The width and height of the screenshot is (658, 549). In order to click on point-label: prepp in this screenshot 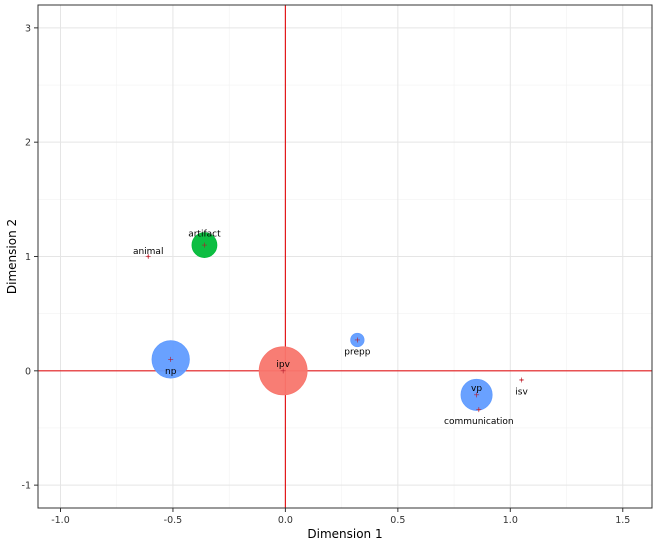, I will do `click(357, 352)`.